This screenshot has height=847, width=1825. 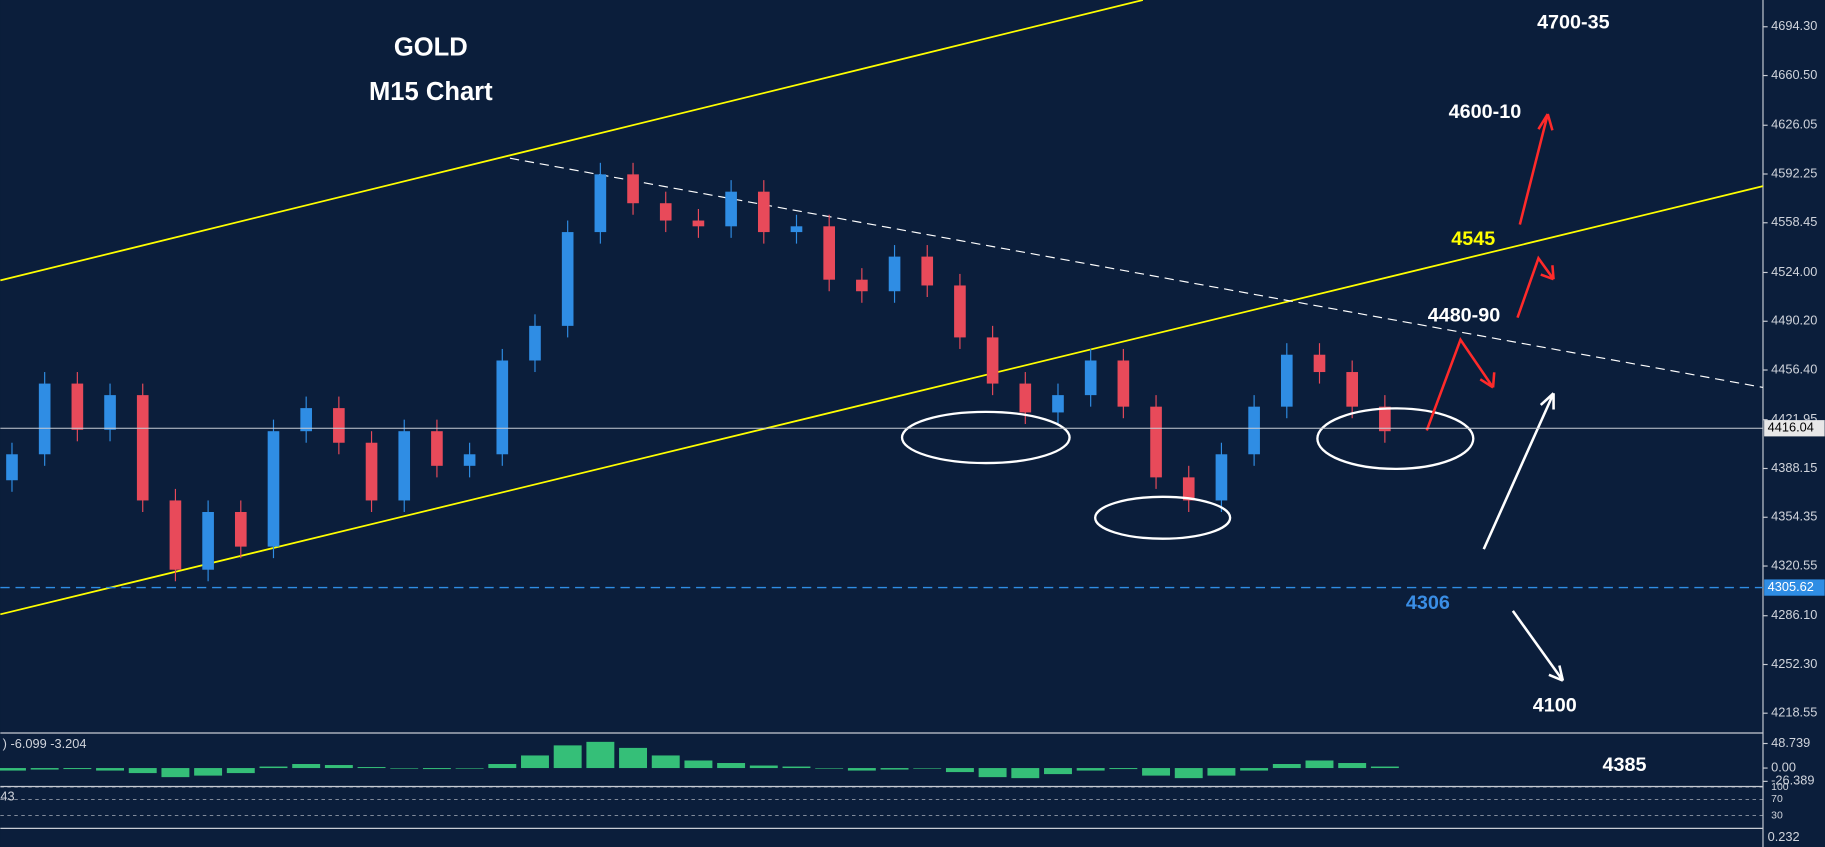 I want to click on volume-label: 0.232, so click(x=1784, y=836).